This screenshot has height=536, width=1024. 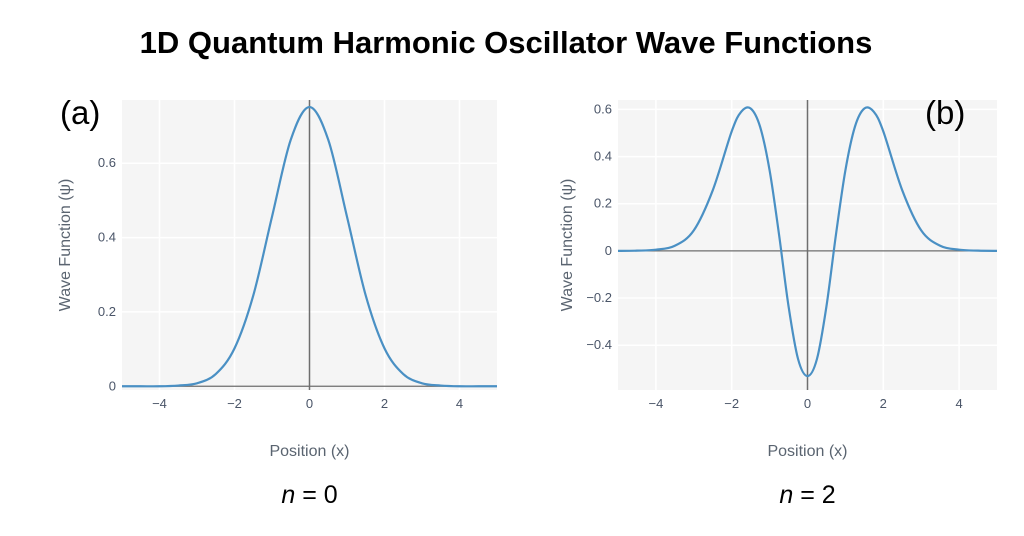 What do you see at coordinates (599, 297) in the screenshot?
I see `y-tick-label: −0.2` at bounding box center [599, 297].